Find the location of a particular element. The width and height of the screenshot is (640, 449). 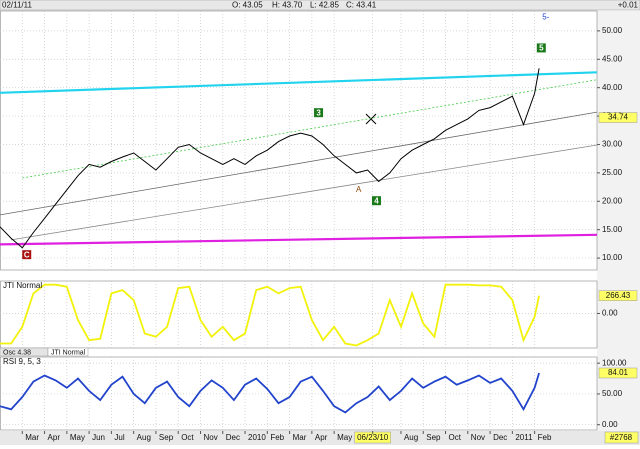

wave-label: A is located at coordinates (359, 189).